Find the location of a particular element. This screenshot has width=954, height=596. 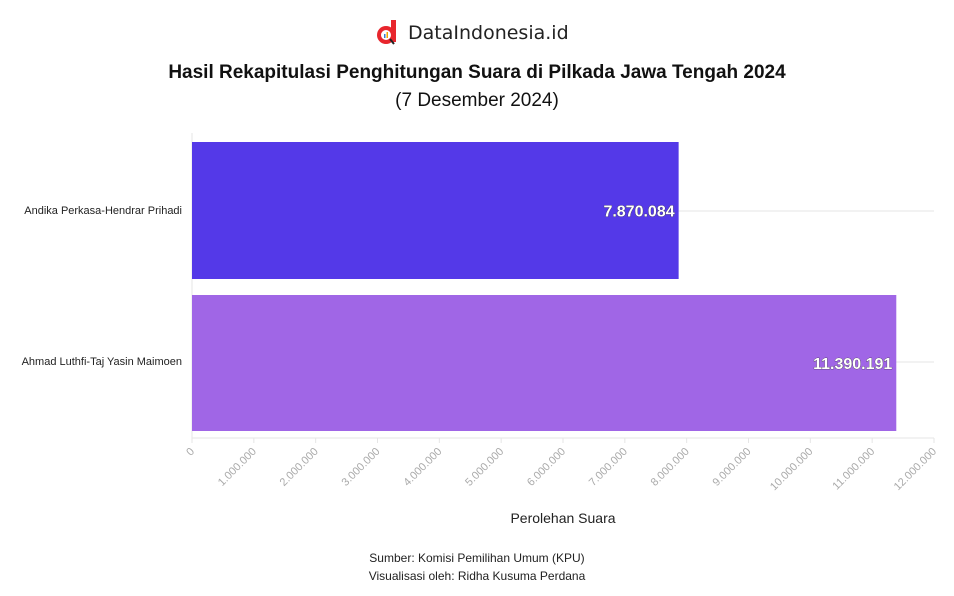

credit-note: Visualisasi oleh: Ridha Kusuma Perdana is located at coordinates (477, 576).